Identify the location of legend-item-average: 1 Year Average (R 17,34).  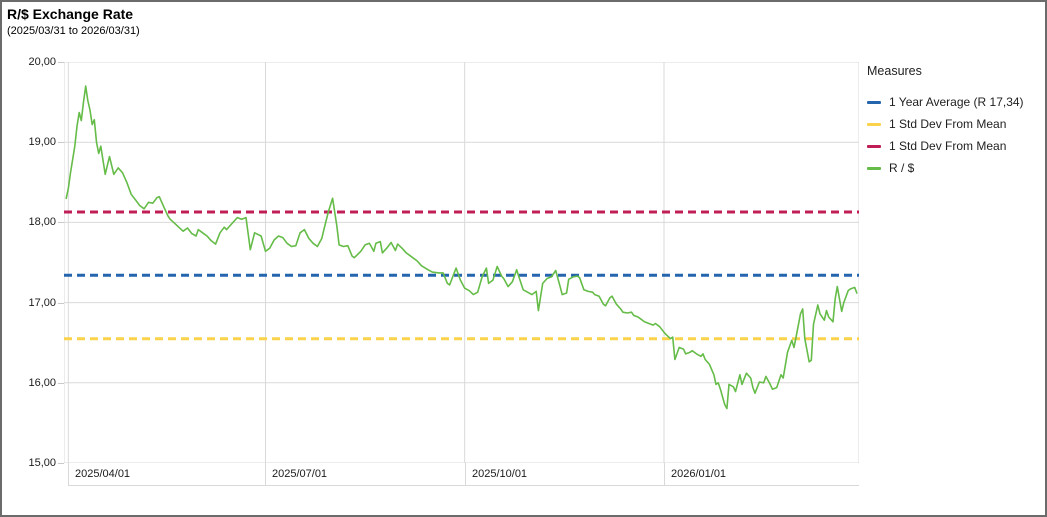
(945, 102).